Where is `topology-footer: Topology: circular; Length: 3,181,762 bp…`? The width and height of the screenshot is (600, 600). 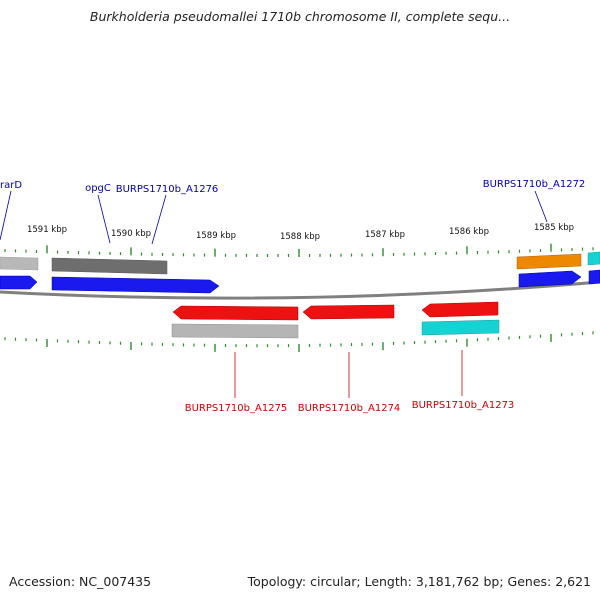 topology-footer: Topology: circular; Length: 3,181,762 bp… is located at coordinates (419, 581).